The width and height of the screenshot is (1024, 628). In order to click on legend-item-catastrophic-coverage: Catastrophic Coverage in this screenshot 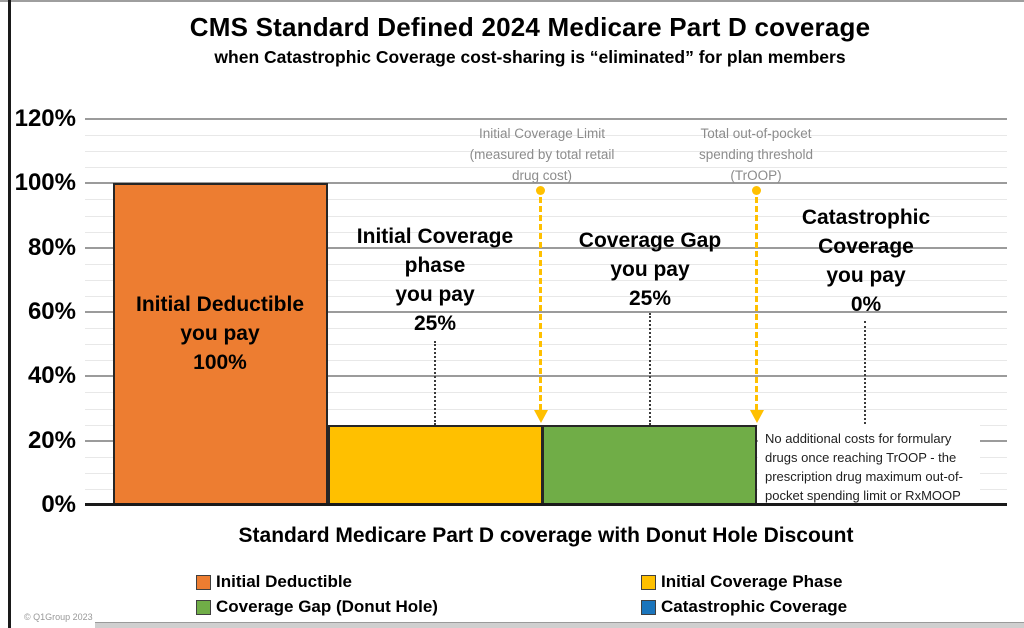, I will do `click(744, 607)`.